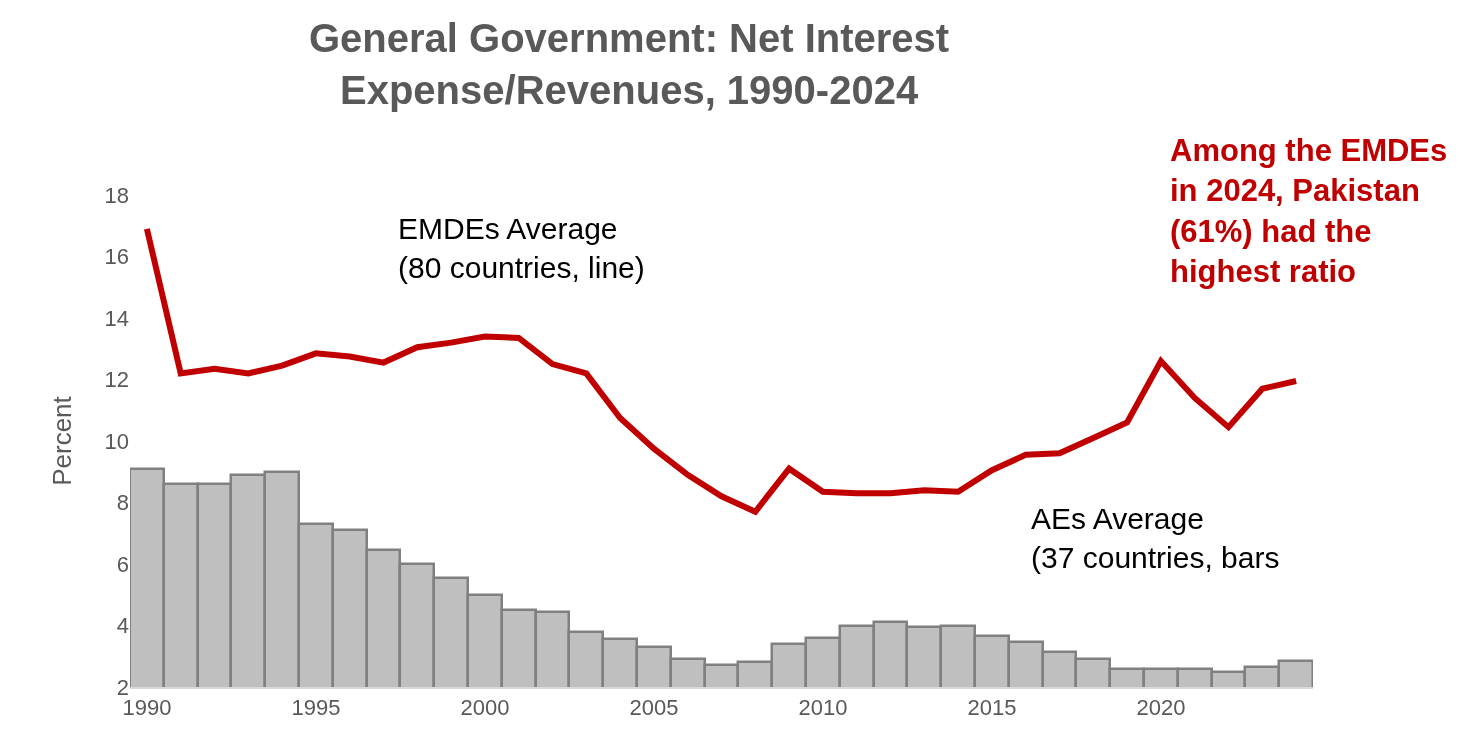 The height and width of the screenshot is (747, 1463). Describe the element at coordinates (122, 564) in the screenshot. I see `y-tick-label: 6` at that location.